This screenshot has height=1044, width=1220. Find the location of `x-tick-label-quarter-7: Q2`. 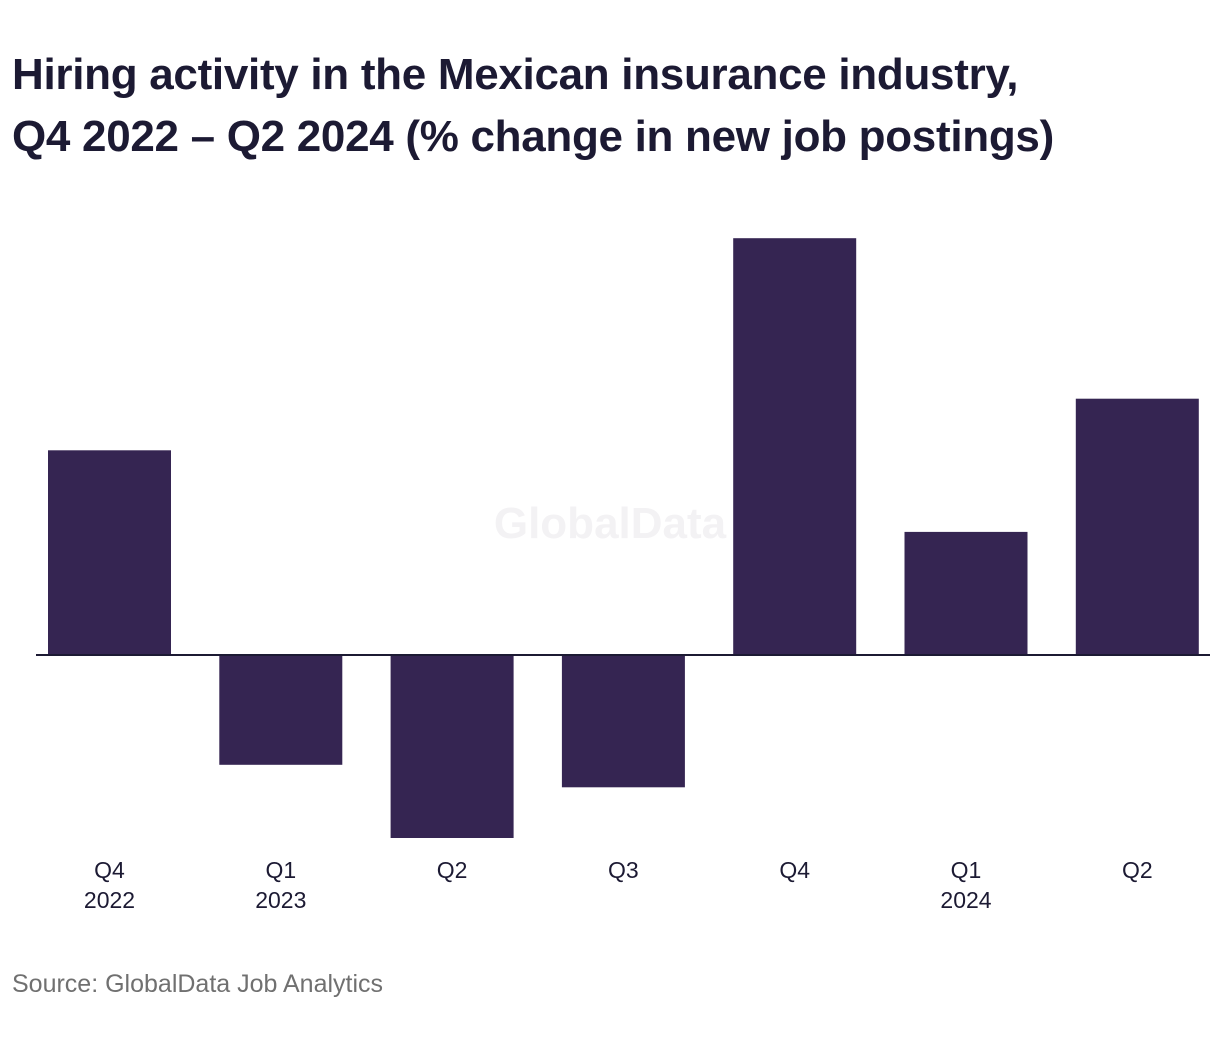

x-tick-label-quarter-7: Q2 is located at coordinates (1137, 870).